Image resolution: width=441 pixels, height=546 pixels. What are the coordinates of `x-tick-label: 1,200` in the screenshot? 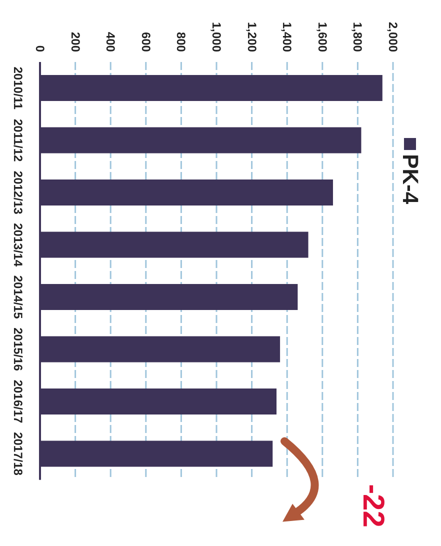 It's located at (251, 37).